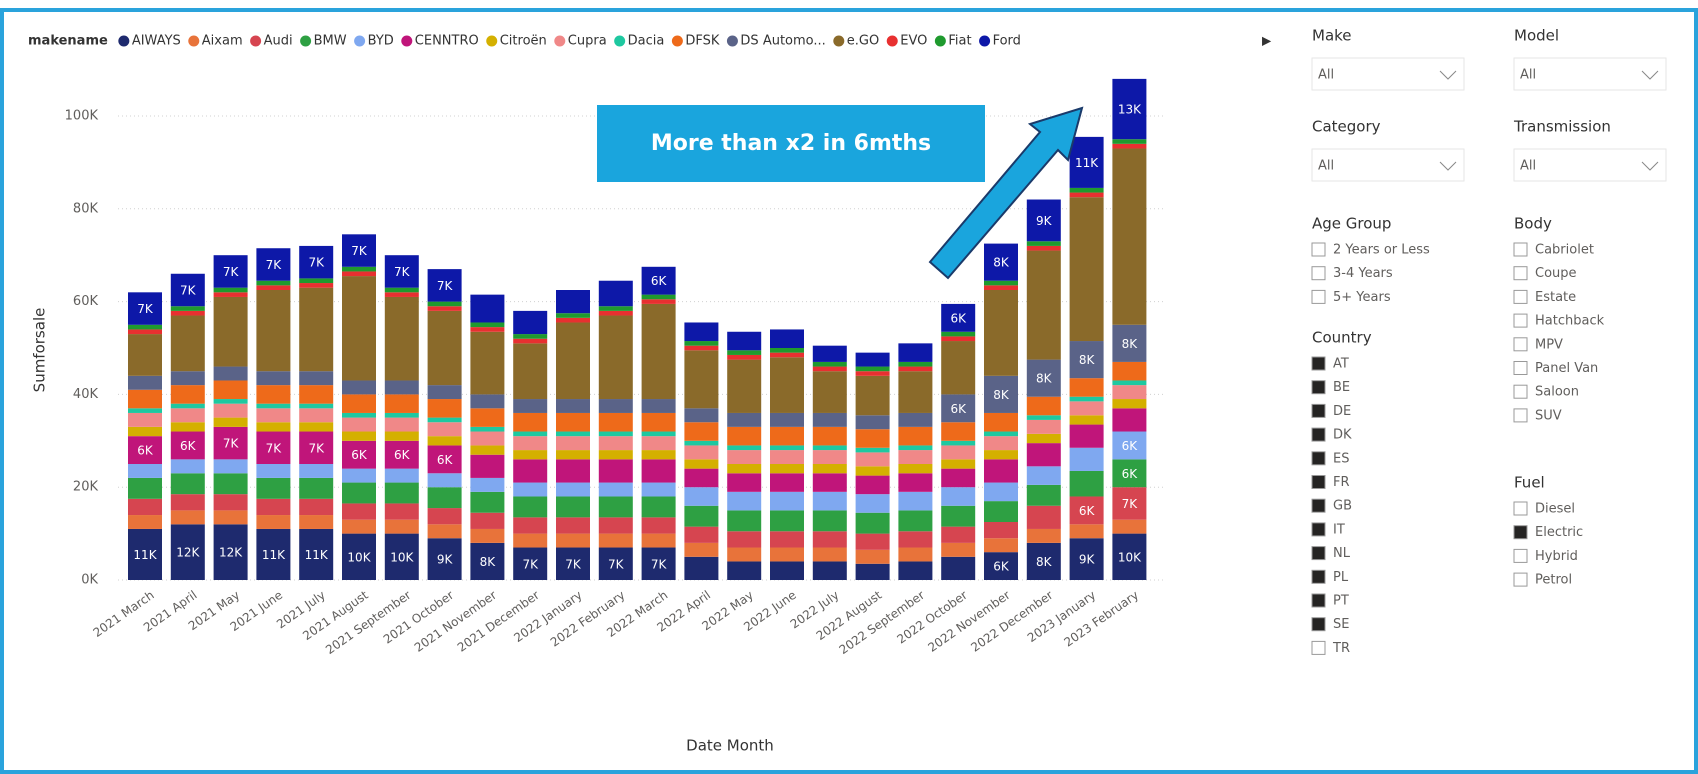  I want to click on checkbox-label: GB, so click(1342, 506).